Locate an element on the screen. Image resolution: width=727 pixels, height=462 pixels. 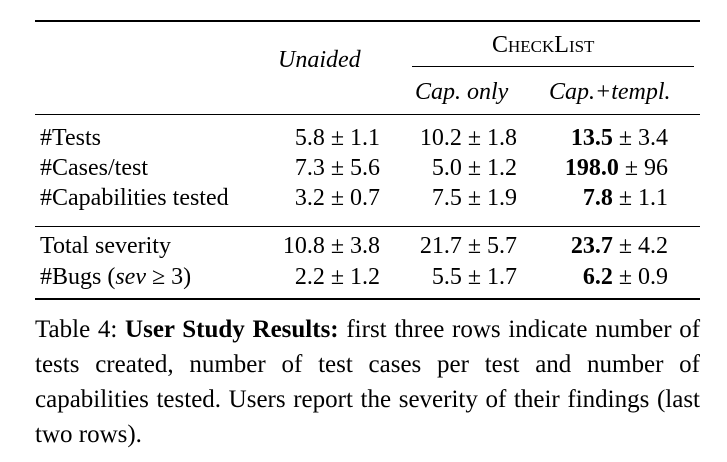
value-cell: 7.5 ± 1.9 is located at coordinates (474, 198).